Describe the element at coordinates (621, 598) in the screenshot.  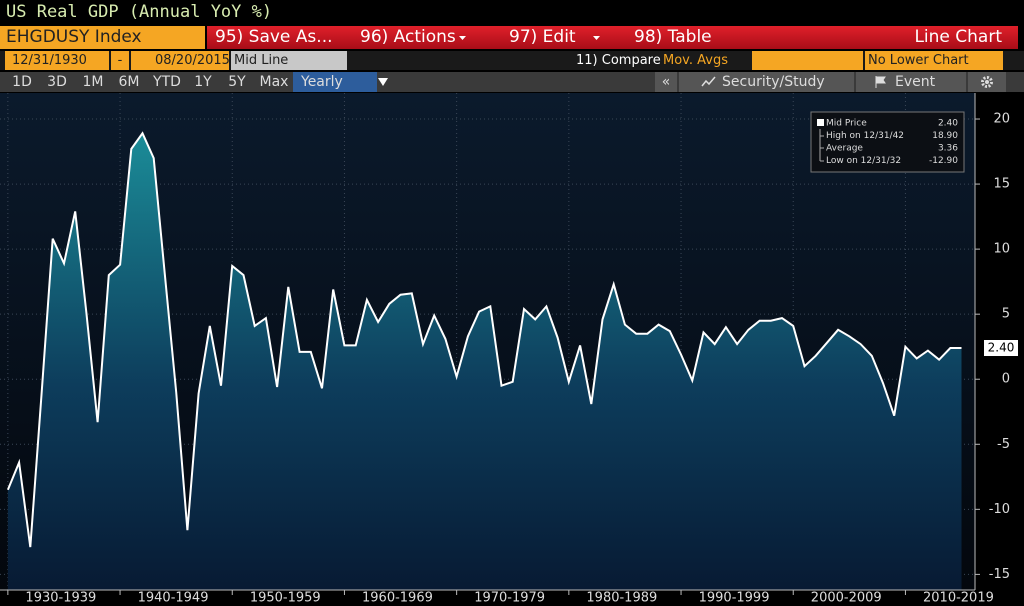
I see `x-tick-label: 1980-1989` at that location.